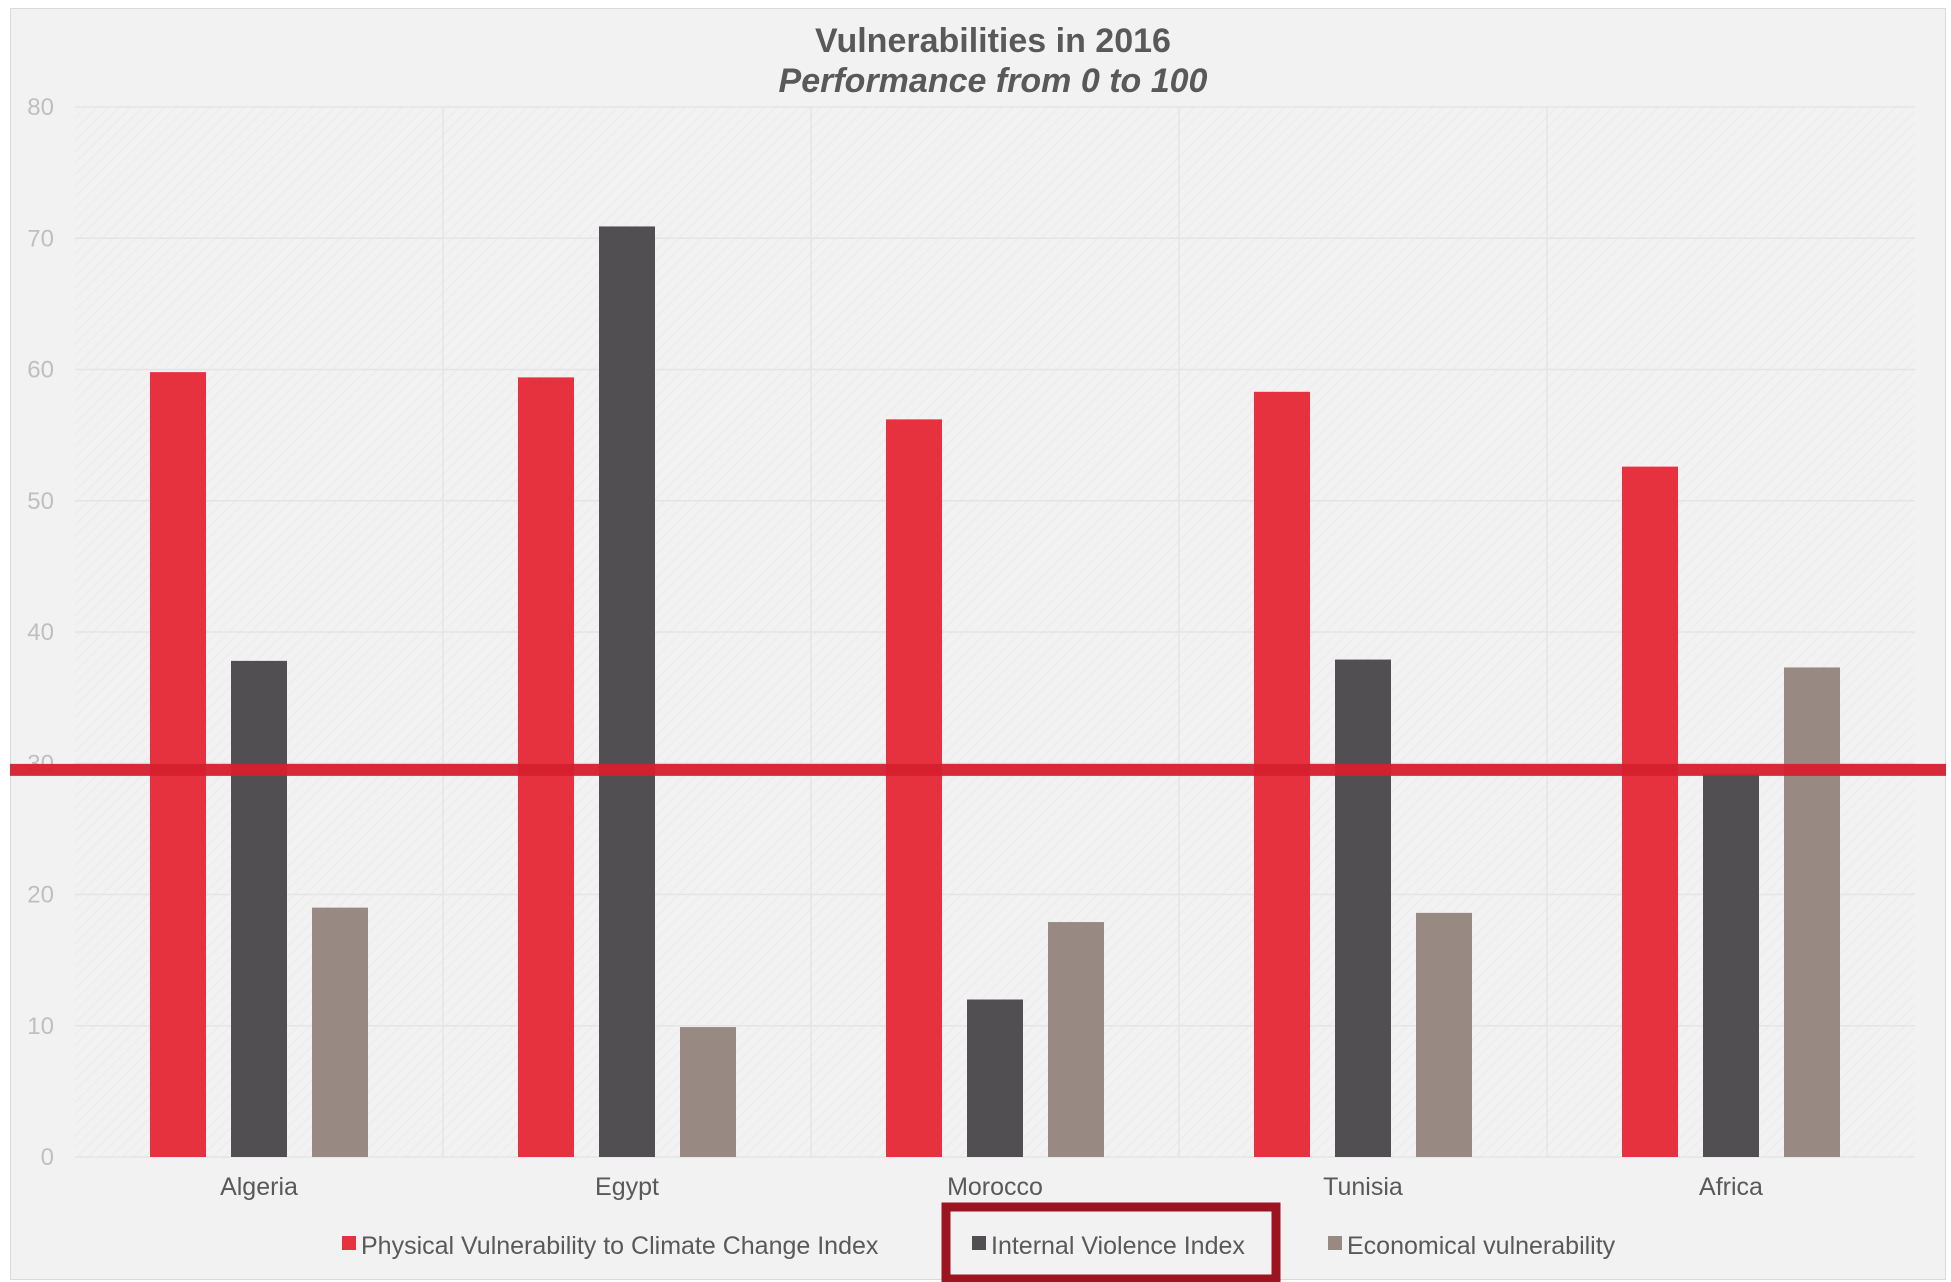 The image size is (1951, 1282). I want to click on y-tick-label: 70, so click(40, 238).